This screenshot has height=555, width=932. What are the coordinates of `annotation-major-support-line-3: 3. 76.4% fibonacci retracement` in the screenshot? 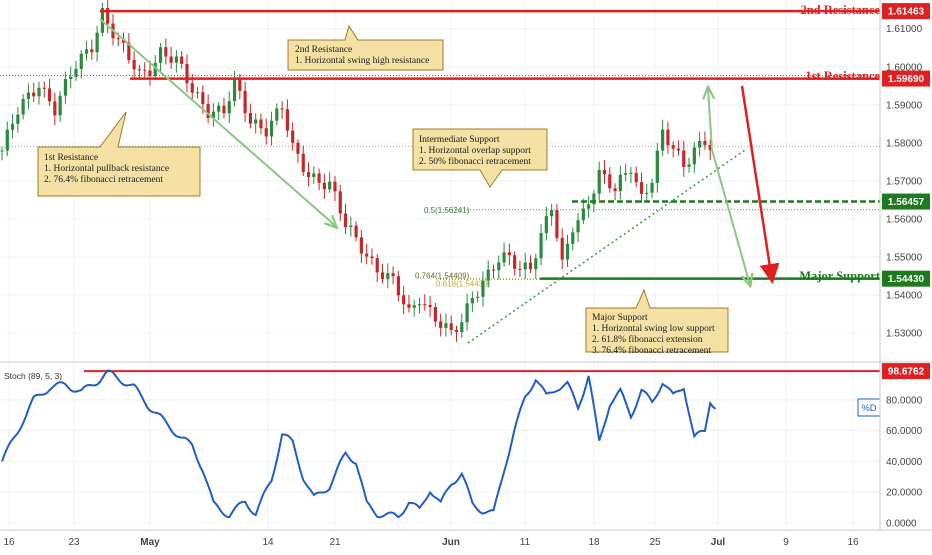 It's located at (651, 350).